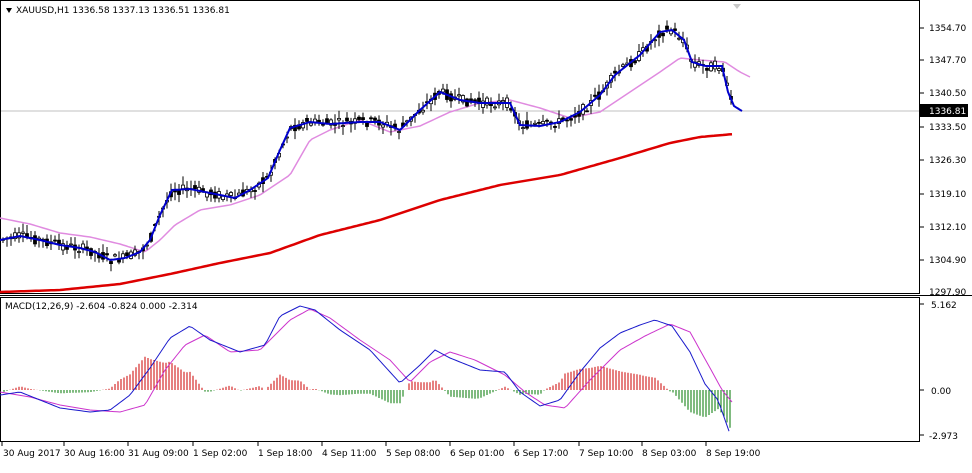 This screenshot has width=972, height=473. Describe the element at coordinates (947, 195) in the screenshot. I see `price-tick: 1319.10` at that location.